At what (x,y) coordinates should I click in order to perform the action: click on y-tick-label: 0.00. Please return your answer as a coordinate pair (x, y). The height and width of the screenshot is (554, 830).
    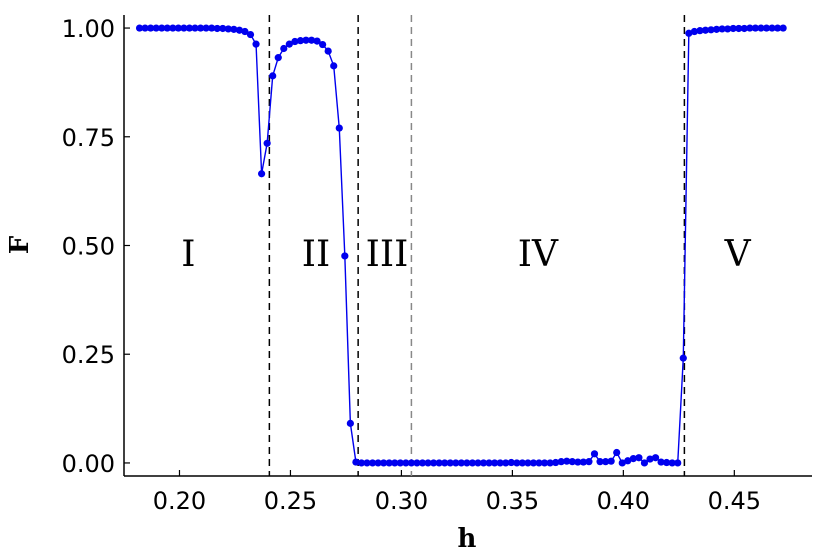
    Looking at the image, I should click on (88, 464).